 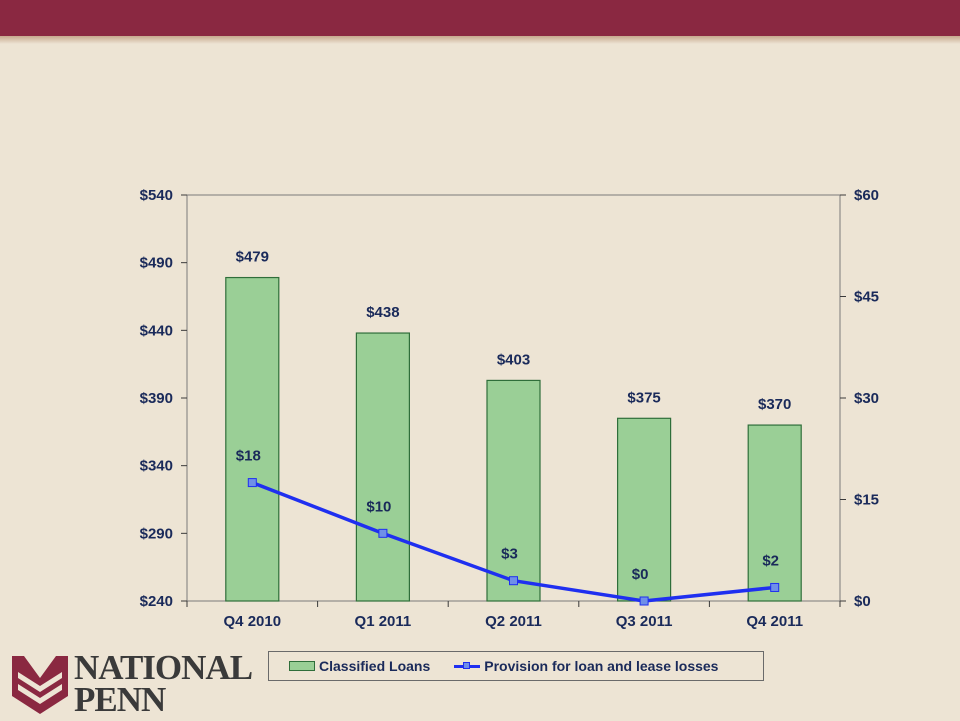 What do you see at coordinates (480, 18) in the screenshot?
I see `header-band` at bounding box center [480, 18].